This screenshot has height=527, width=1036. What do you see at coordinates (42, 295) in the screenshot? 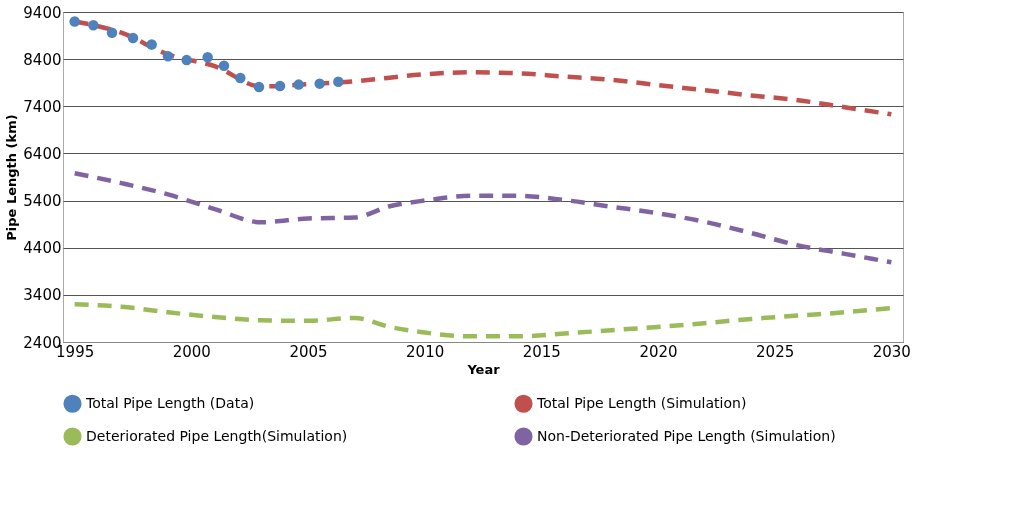
I see `y-tick-label: 3400` at bounding box center [42, 295].